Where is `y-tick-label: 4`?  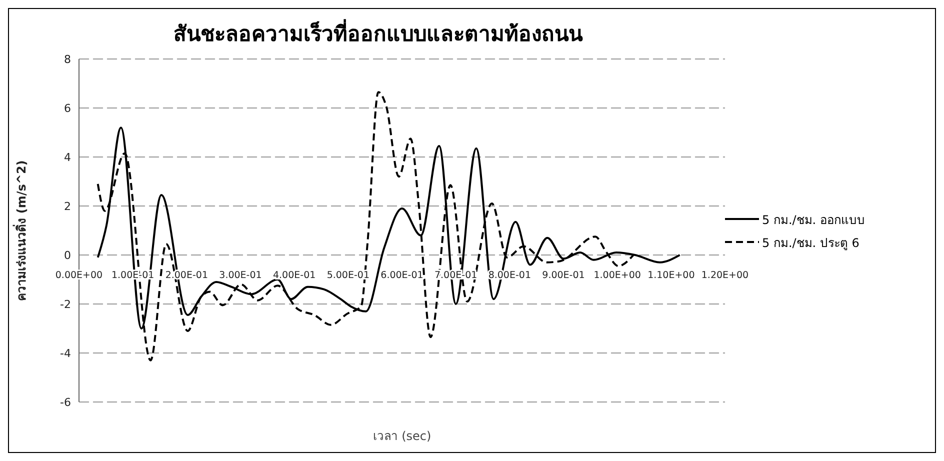 y-tick-label: 4 is located at coordinates (67, 157).